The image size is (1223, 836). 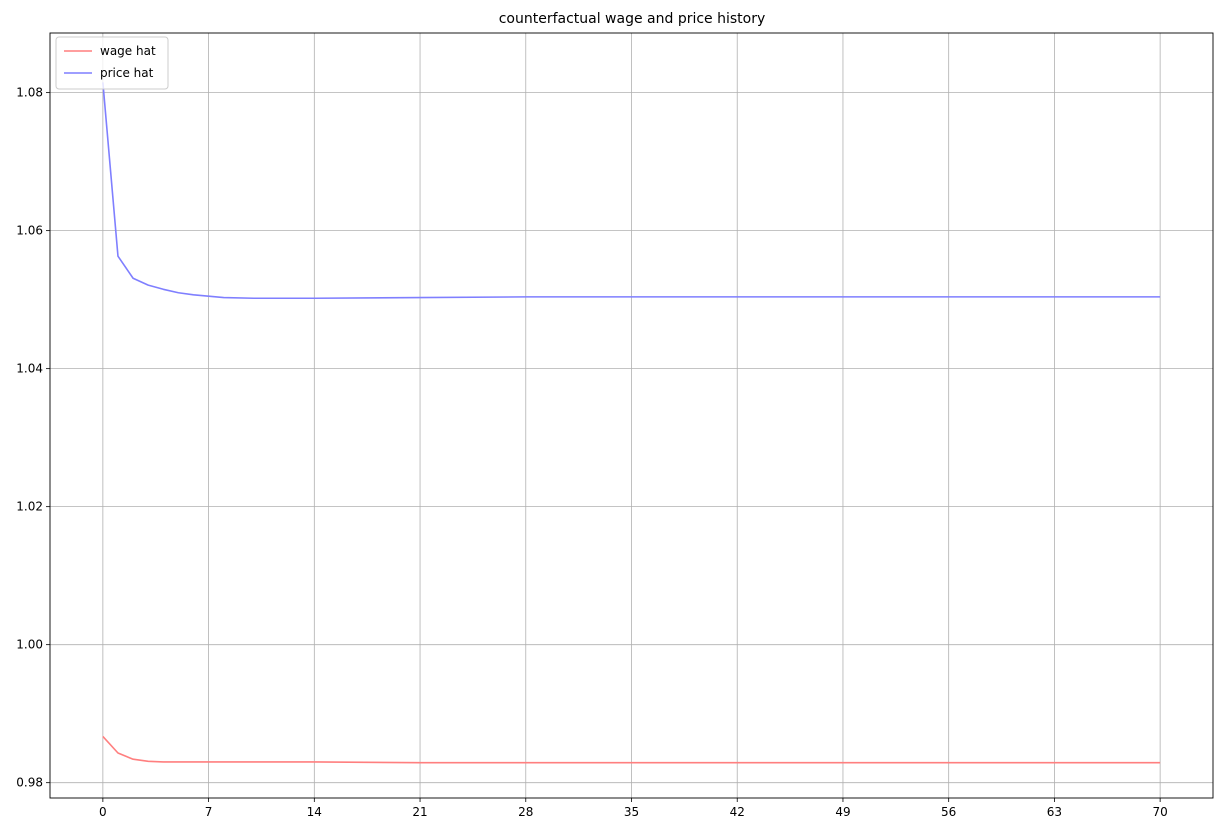 What do you see at coordinates (29, 369) in the screenshot?
I see `y-tick-label: 1.04` at bounding box center [29, 369].